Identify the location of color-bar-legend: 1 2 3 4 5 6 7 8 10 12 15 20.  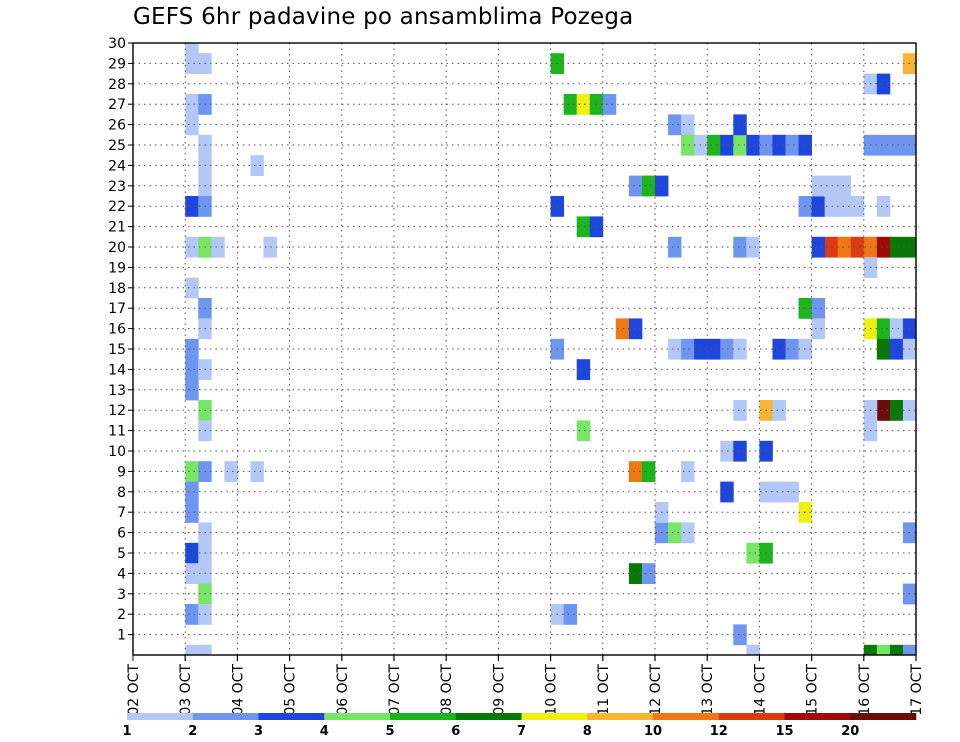
(519, 726).